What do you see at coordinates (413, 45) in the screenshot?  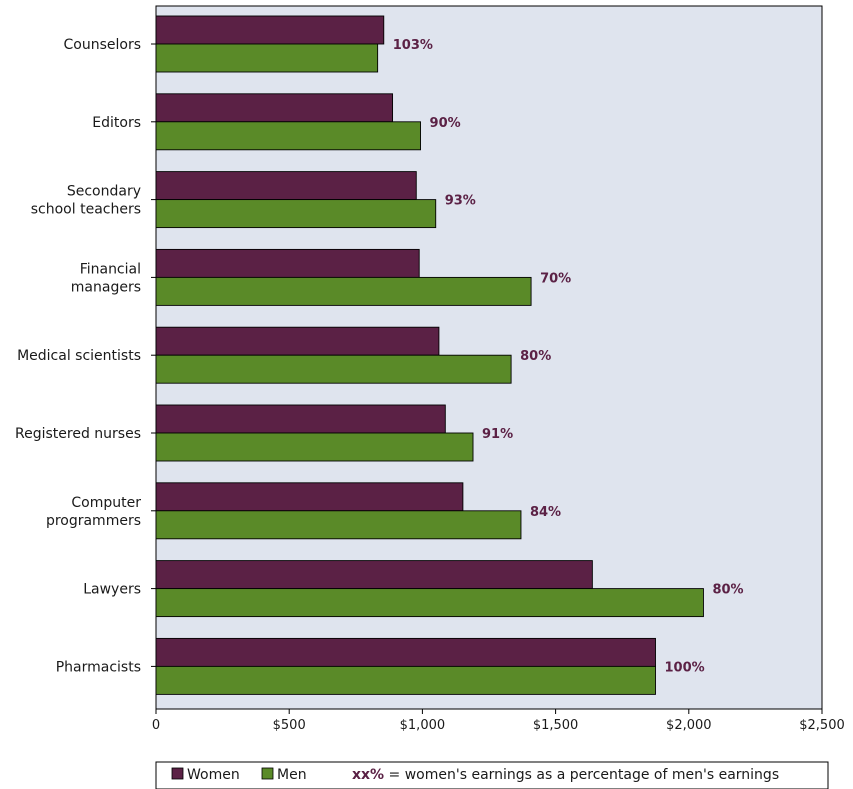 I see `ratio-label-0: 103%` at bounding box center [413, 45].